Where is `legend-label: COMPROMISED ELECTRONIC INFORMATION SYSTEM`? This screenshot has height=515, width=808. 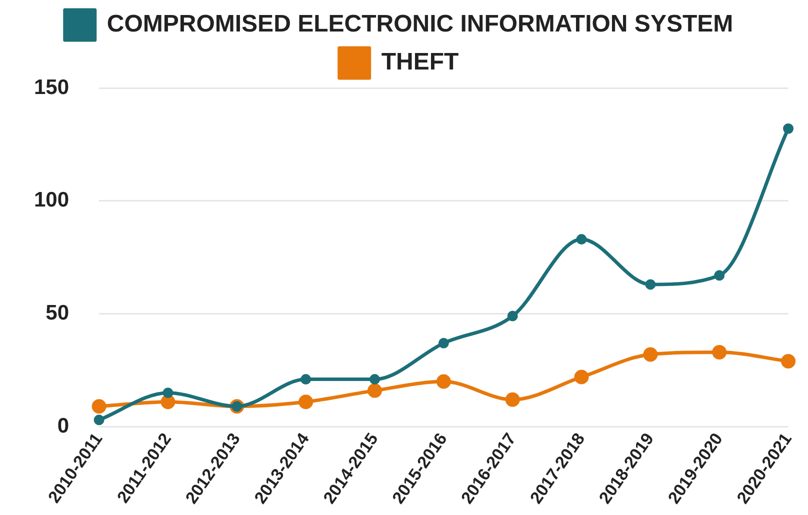 legend-label: COMPROMISED ELECTRONIC INFORMATION SYSTEM is located at coordinates (420, 24).